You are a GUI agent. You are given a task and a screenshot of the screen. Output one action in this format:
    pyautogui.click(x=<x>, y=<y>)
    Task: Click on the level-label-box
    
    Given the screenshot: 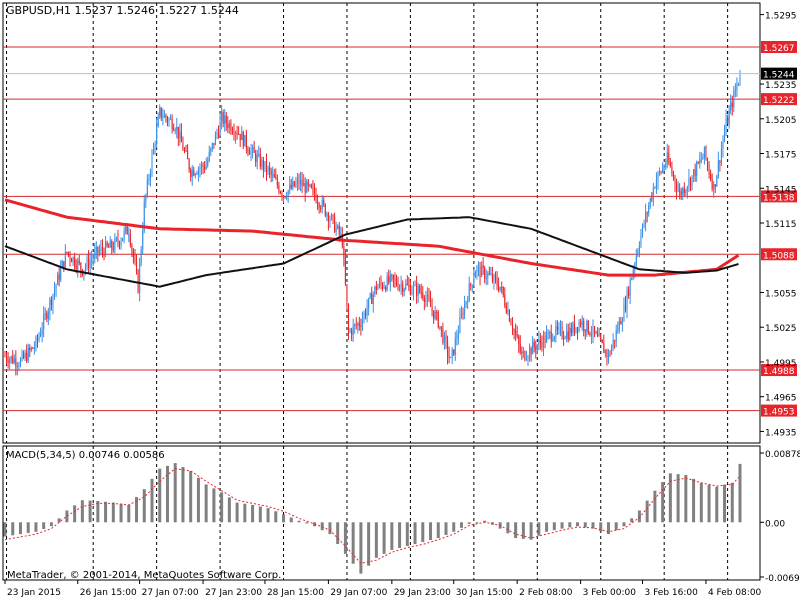 What is the action you would take?
    pyautogui.click(x=779, y=254)
    